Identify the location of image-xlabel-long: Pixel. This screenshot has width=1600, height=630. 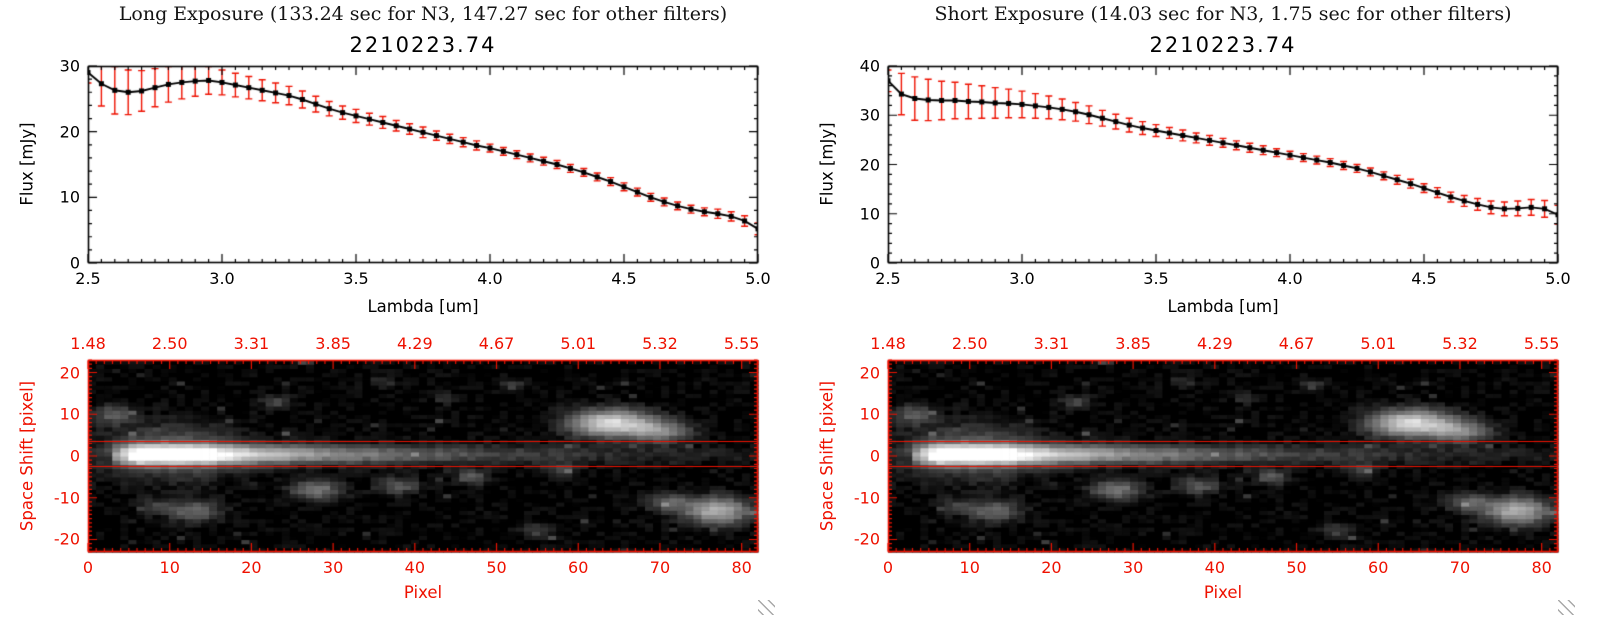
(423, 592).